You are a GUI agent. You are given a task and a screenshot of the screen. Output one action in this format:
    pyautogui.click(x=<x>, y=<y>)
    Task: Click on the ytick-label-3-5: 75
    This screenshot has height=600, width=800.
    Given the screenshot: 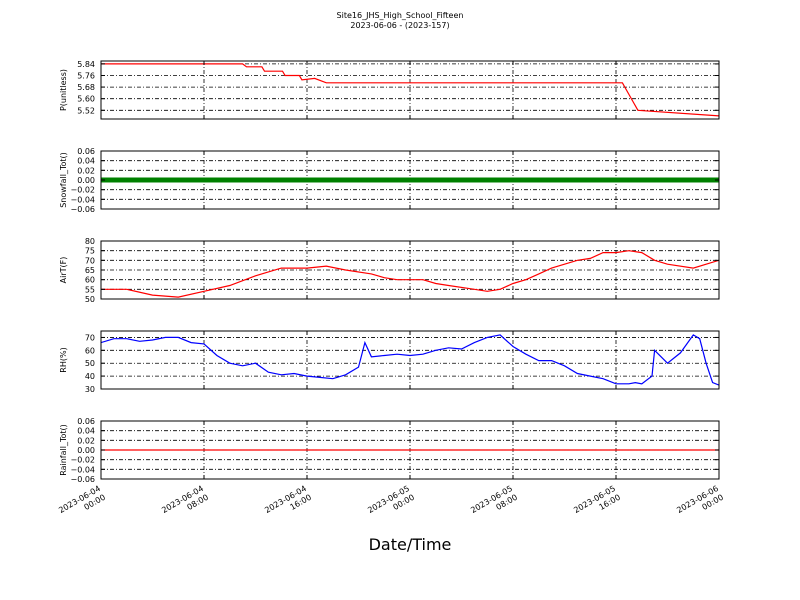 What is the action you would take?
    pyautogui.click(x=90, y=251)
    